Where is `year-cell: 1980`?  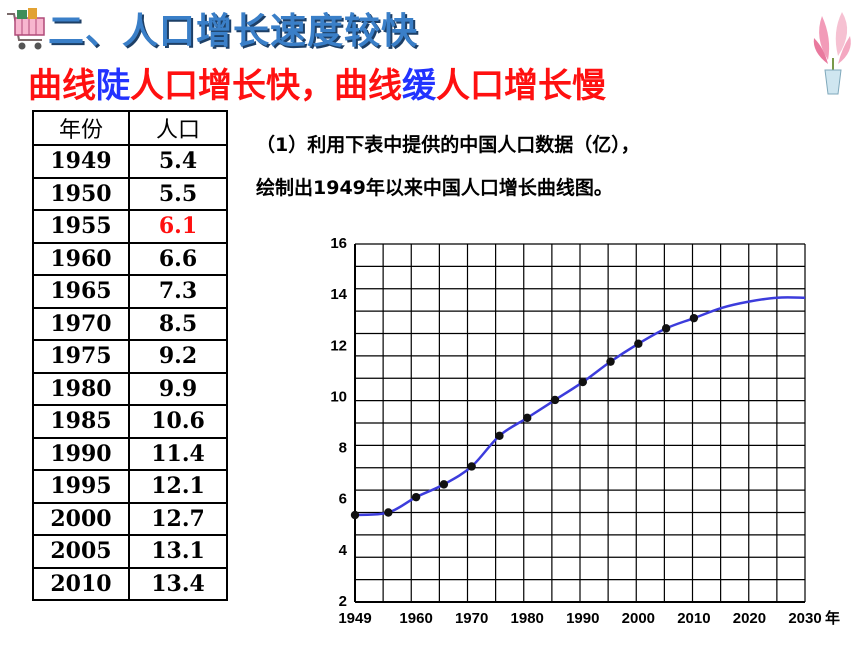 year-cell: 1980 is located at coordinates (81, 388).